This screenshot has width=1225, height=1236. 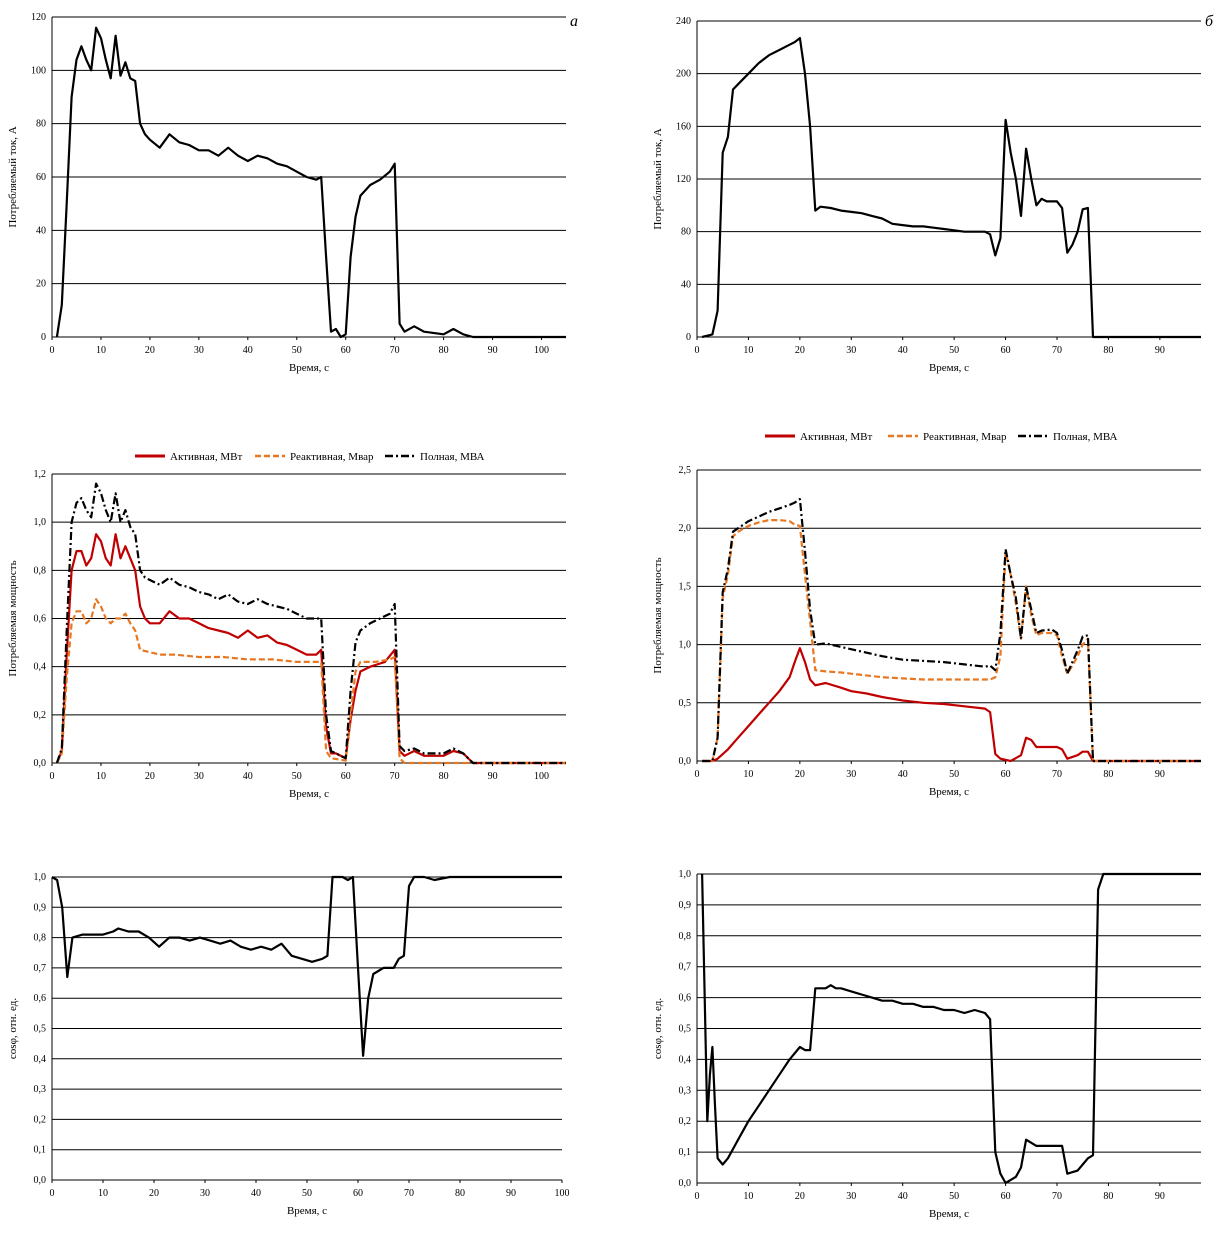 What do you see at coordinates (41, 177) in the screenshot?
I see `y-tick-label: 60` at bounding box center [41, 177].